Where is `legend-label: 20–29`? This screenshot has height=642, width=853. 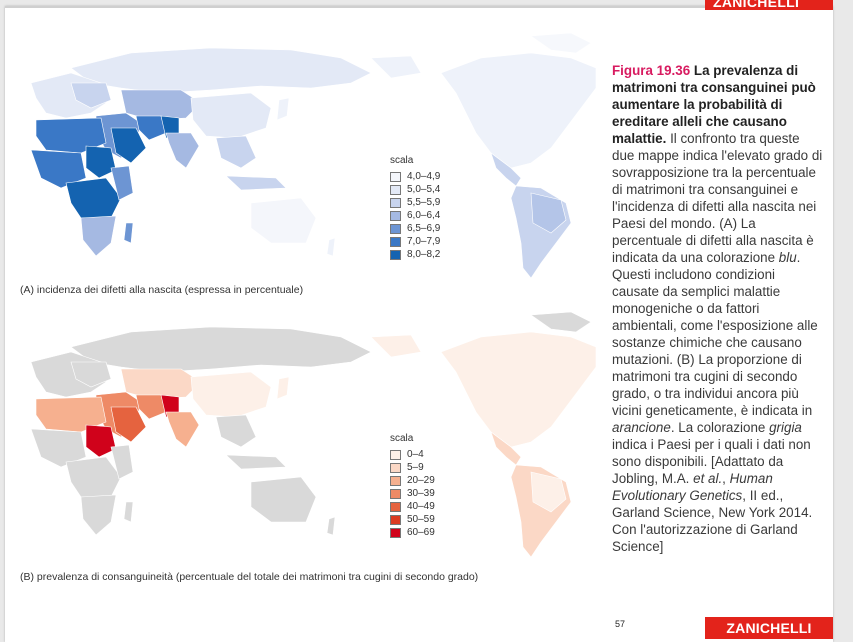 legend-label: 20–29 is located at coordinates (421, 480).